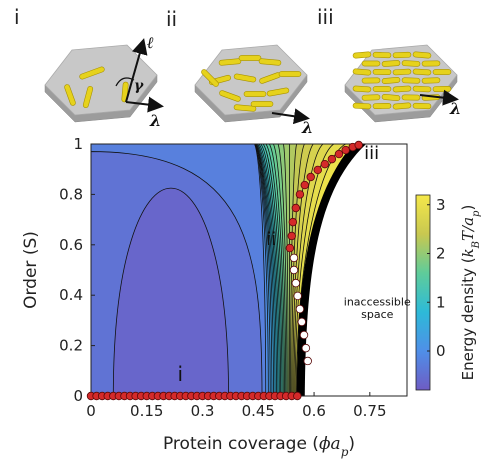 This screenshot has width=487, height=467. I want to click on colorbar, so click(423, 292).